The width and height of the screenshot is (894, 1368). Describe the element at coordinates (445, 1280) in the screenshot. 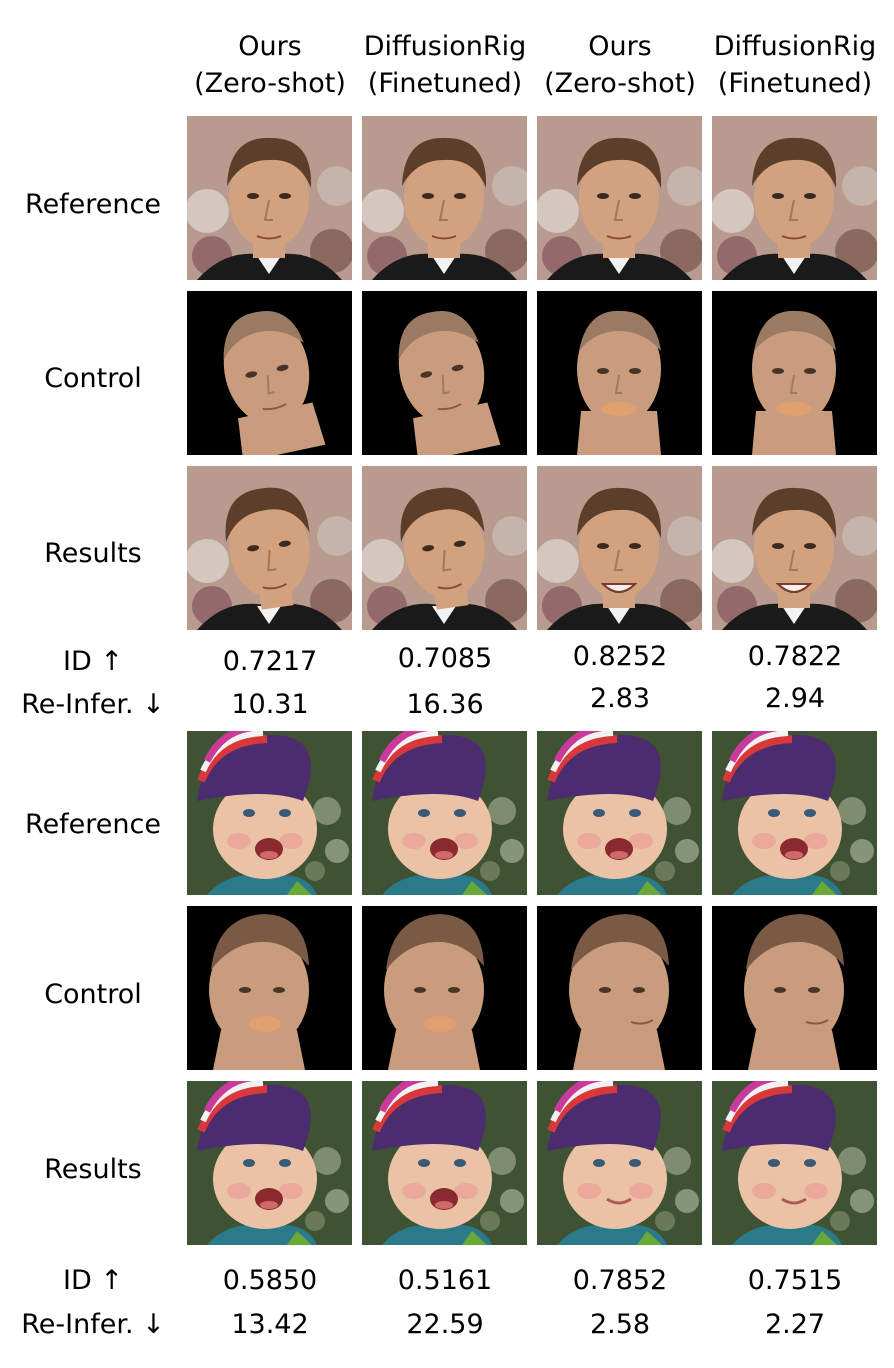

I see `id-score: 0.5161` at that location.